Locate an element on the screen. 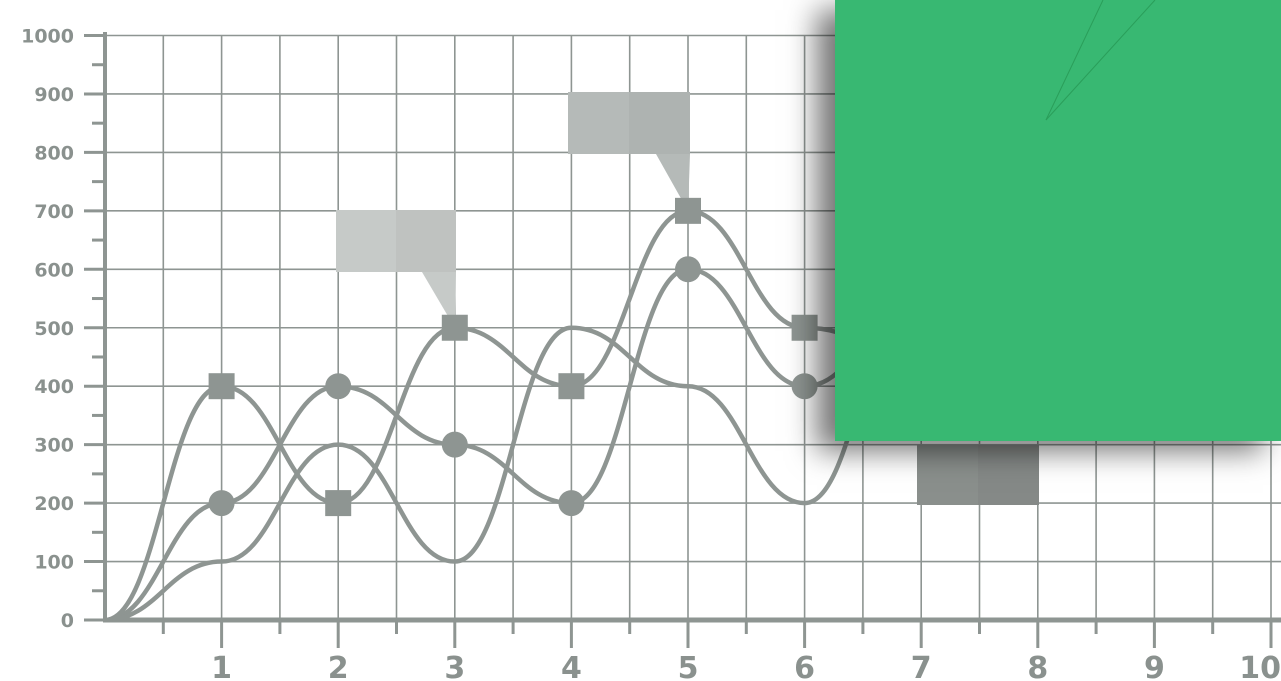  y-tick-label: 300 is located at coordinates (54, 446).